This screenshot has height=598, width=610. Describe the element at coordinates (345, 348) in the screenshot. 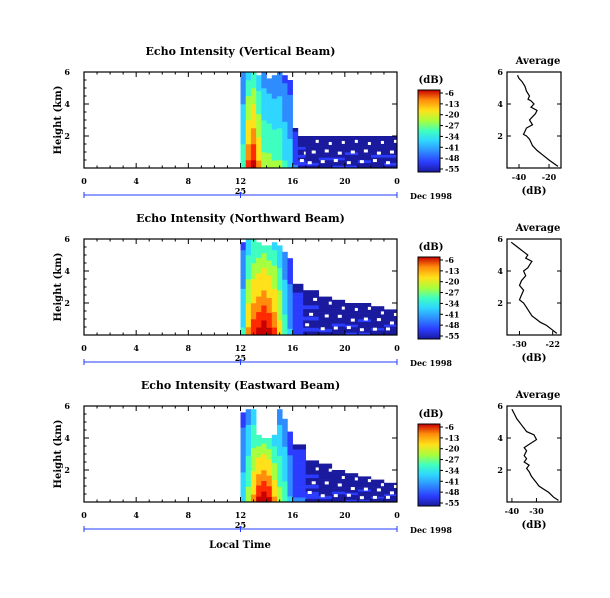

I see `x-tick-label: 20` at that location.